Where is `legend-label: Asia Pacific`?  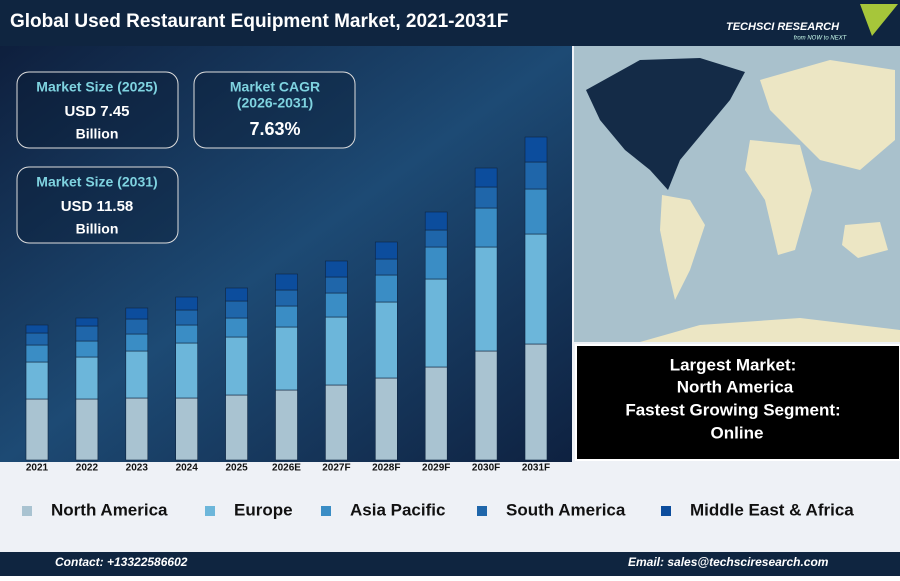 legend-label: Asia Pacific is located at coordinates (397, 509).